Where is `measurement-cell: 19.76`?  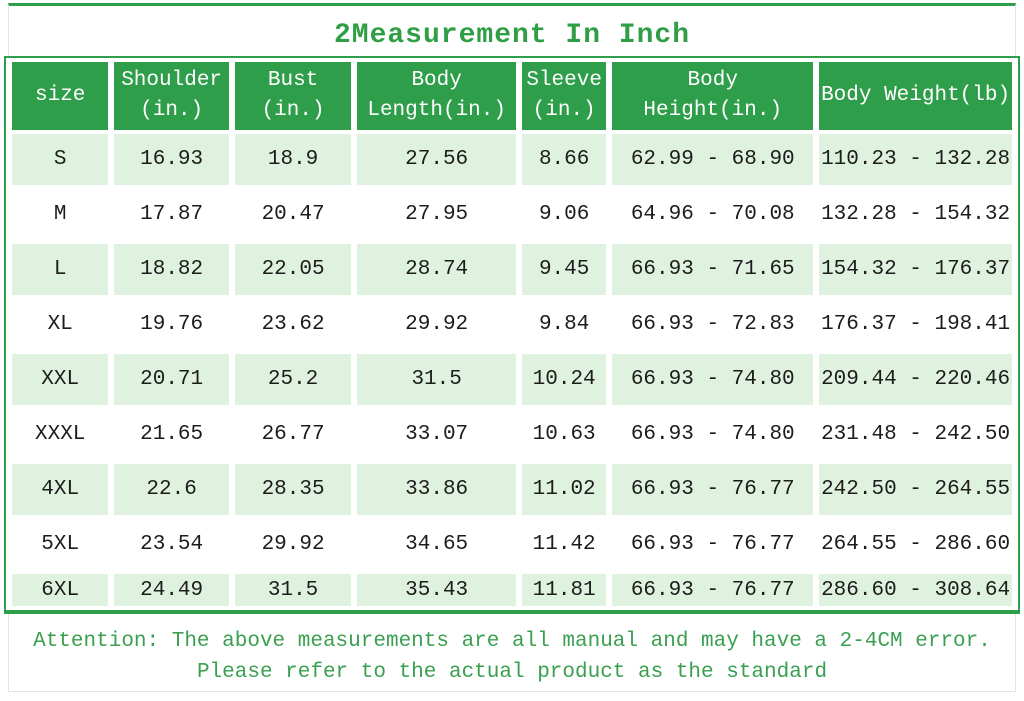
measurement-cell: 19.76 is located at coordinates (171, 324).